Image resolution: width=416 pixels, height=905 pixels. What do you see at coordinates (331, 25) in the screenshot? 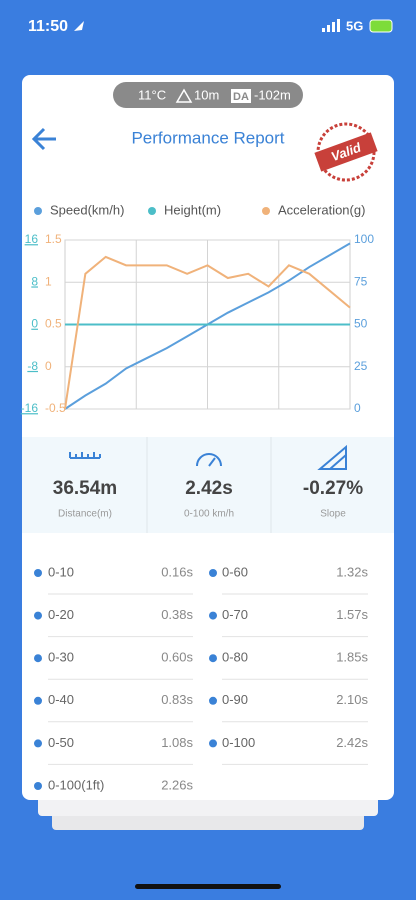
I see `signal-icon` at bounding box center [331, 25].